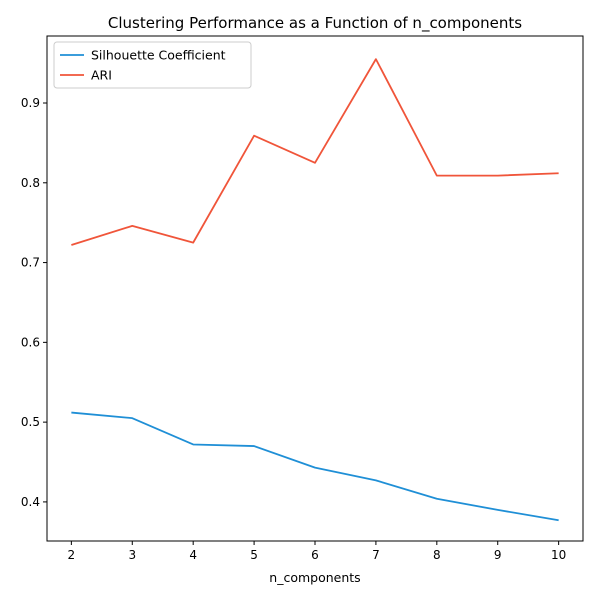 The image size is (600, 600). I want to click on y-tick-label: 0.7, so click(30, 263).